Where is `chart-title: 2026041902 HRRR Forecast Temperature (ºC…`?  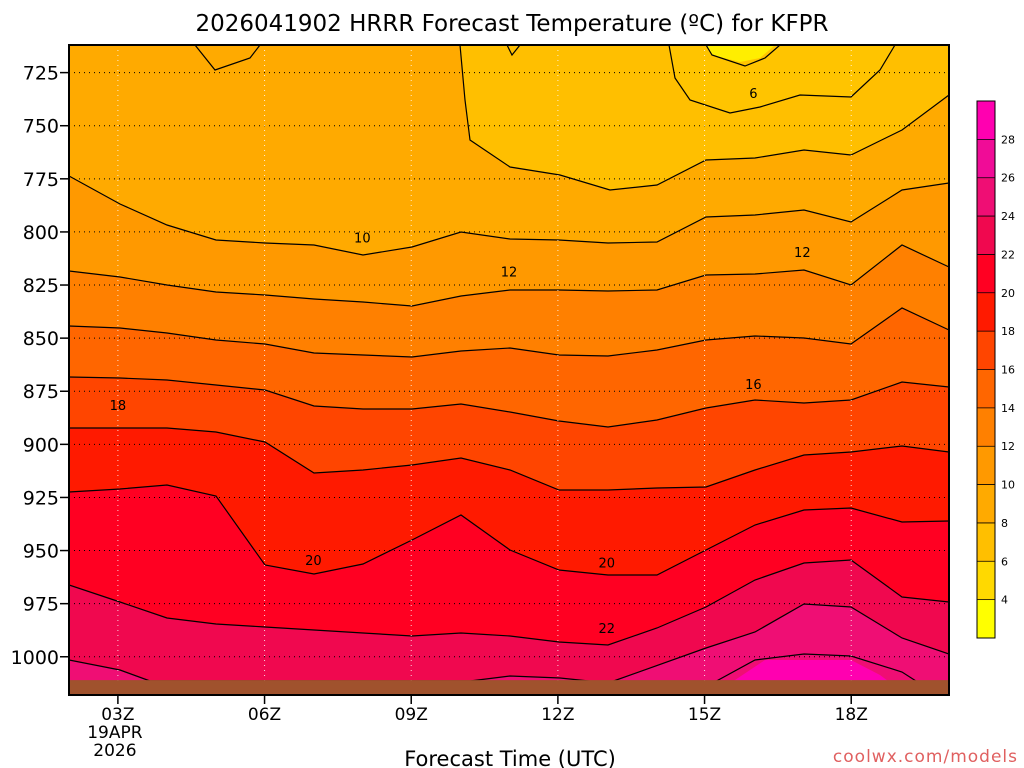
chart-title: 2026041902 HRRR Forecast Temperature (ºC… is located at coordinates (511, 24).